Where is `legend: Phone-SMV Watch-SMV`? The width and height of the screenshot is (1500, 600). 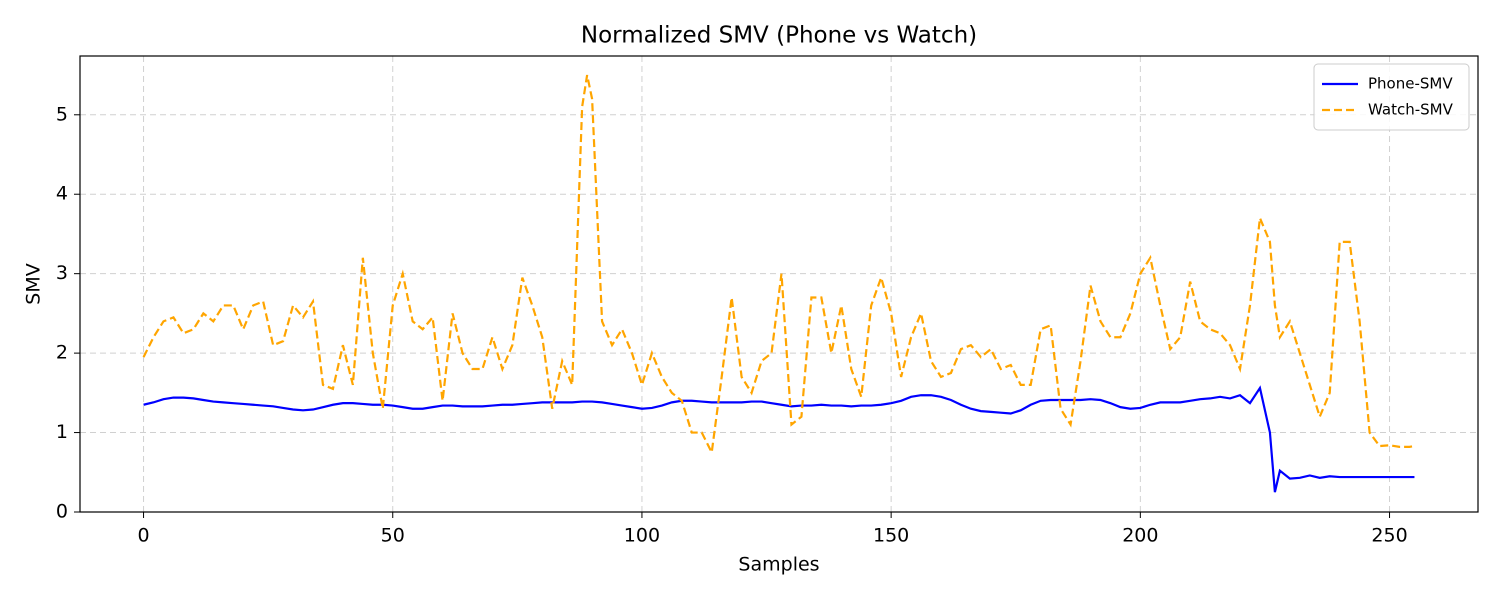
legend: Phone-SMV Watch-SMV is located at coordinates (1391, 97).